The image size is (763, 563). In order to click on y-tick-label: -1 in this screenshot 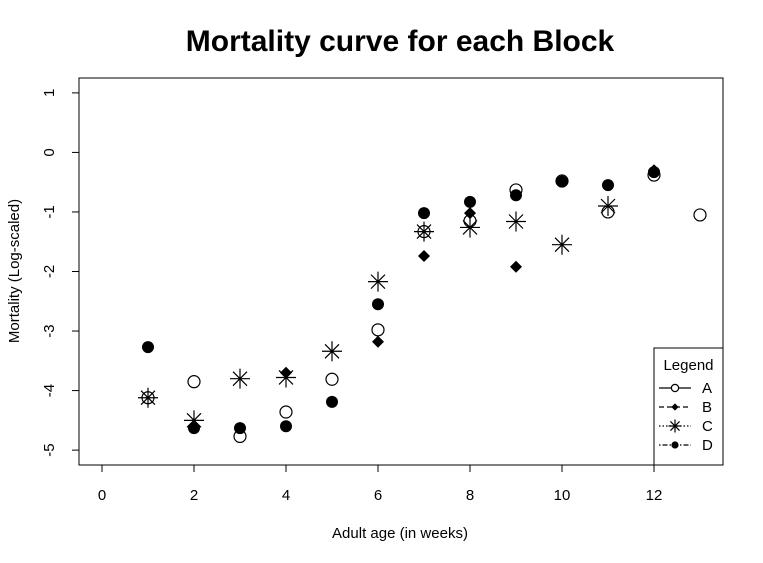, I will do `click(49, 211)`.